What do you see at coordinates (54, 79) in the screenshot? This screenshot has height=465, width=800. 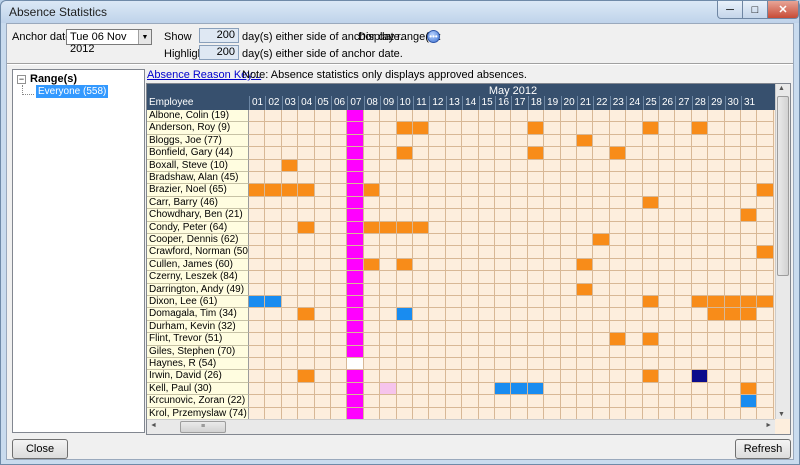 I see `tree-root-ranges: Range(s)` at bounding box center [54, 79].